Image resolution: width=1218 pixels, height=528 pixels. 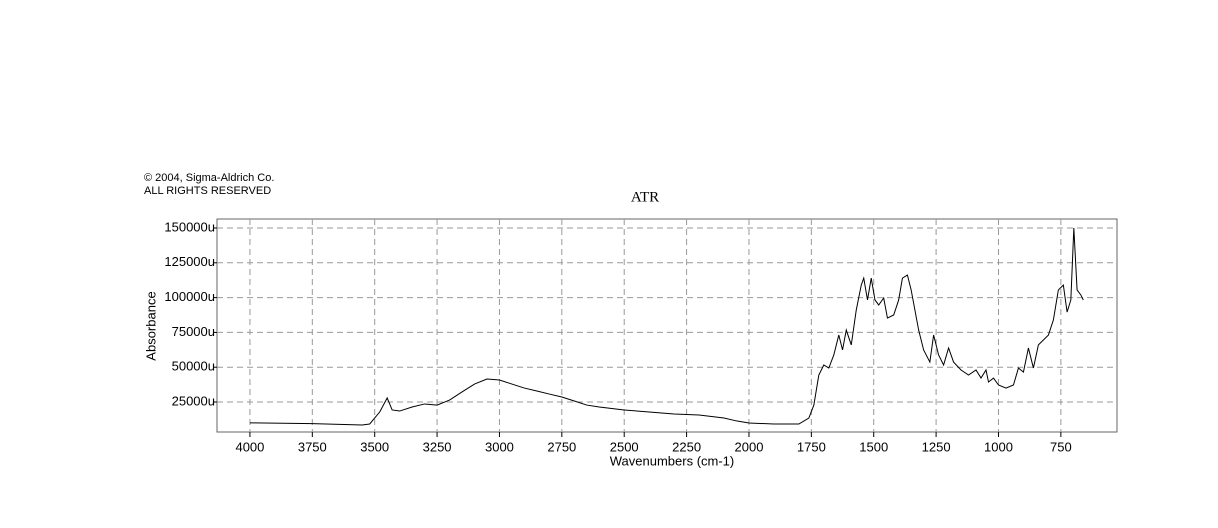 I want to click on x-tick-label: 2000, so click(x=749, y=446).